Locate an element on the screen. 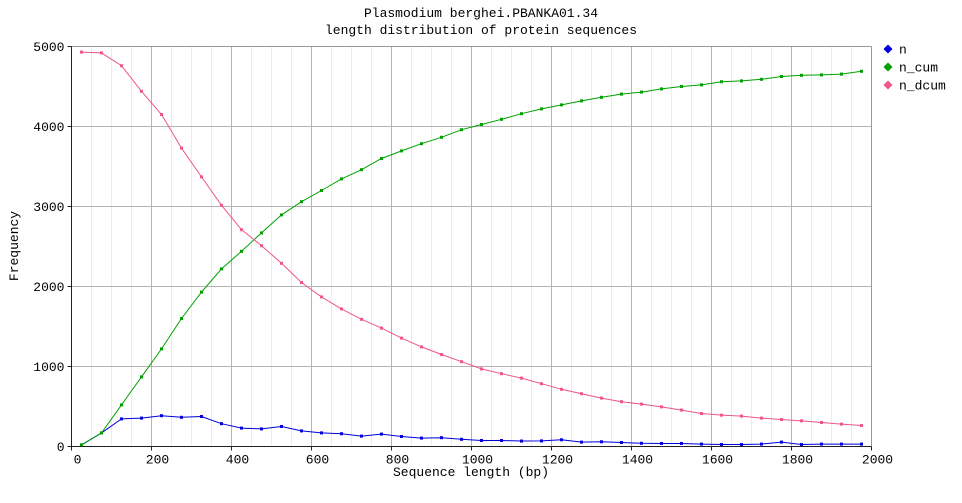 This screenshot has height=503, width=962. x-tick-label: 1600 is located at coordinates (717, 460).